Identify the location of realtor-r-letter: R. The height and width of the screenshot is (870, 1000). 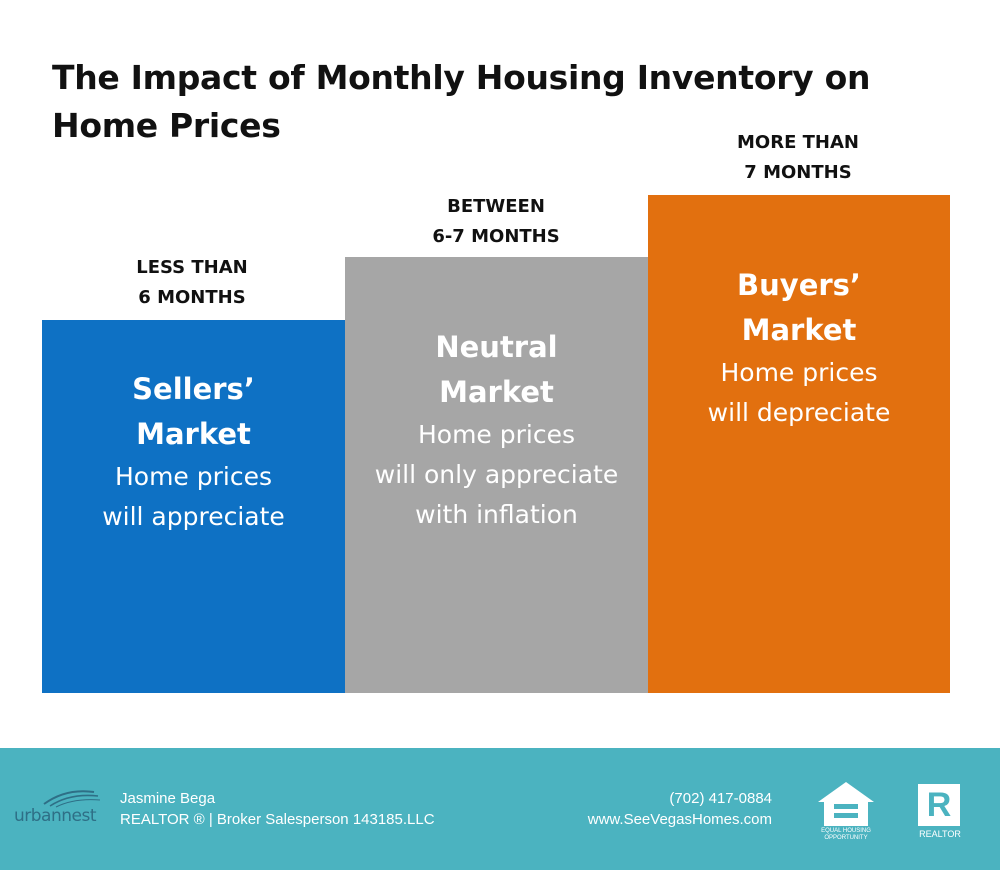
(939, 805).